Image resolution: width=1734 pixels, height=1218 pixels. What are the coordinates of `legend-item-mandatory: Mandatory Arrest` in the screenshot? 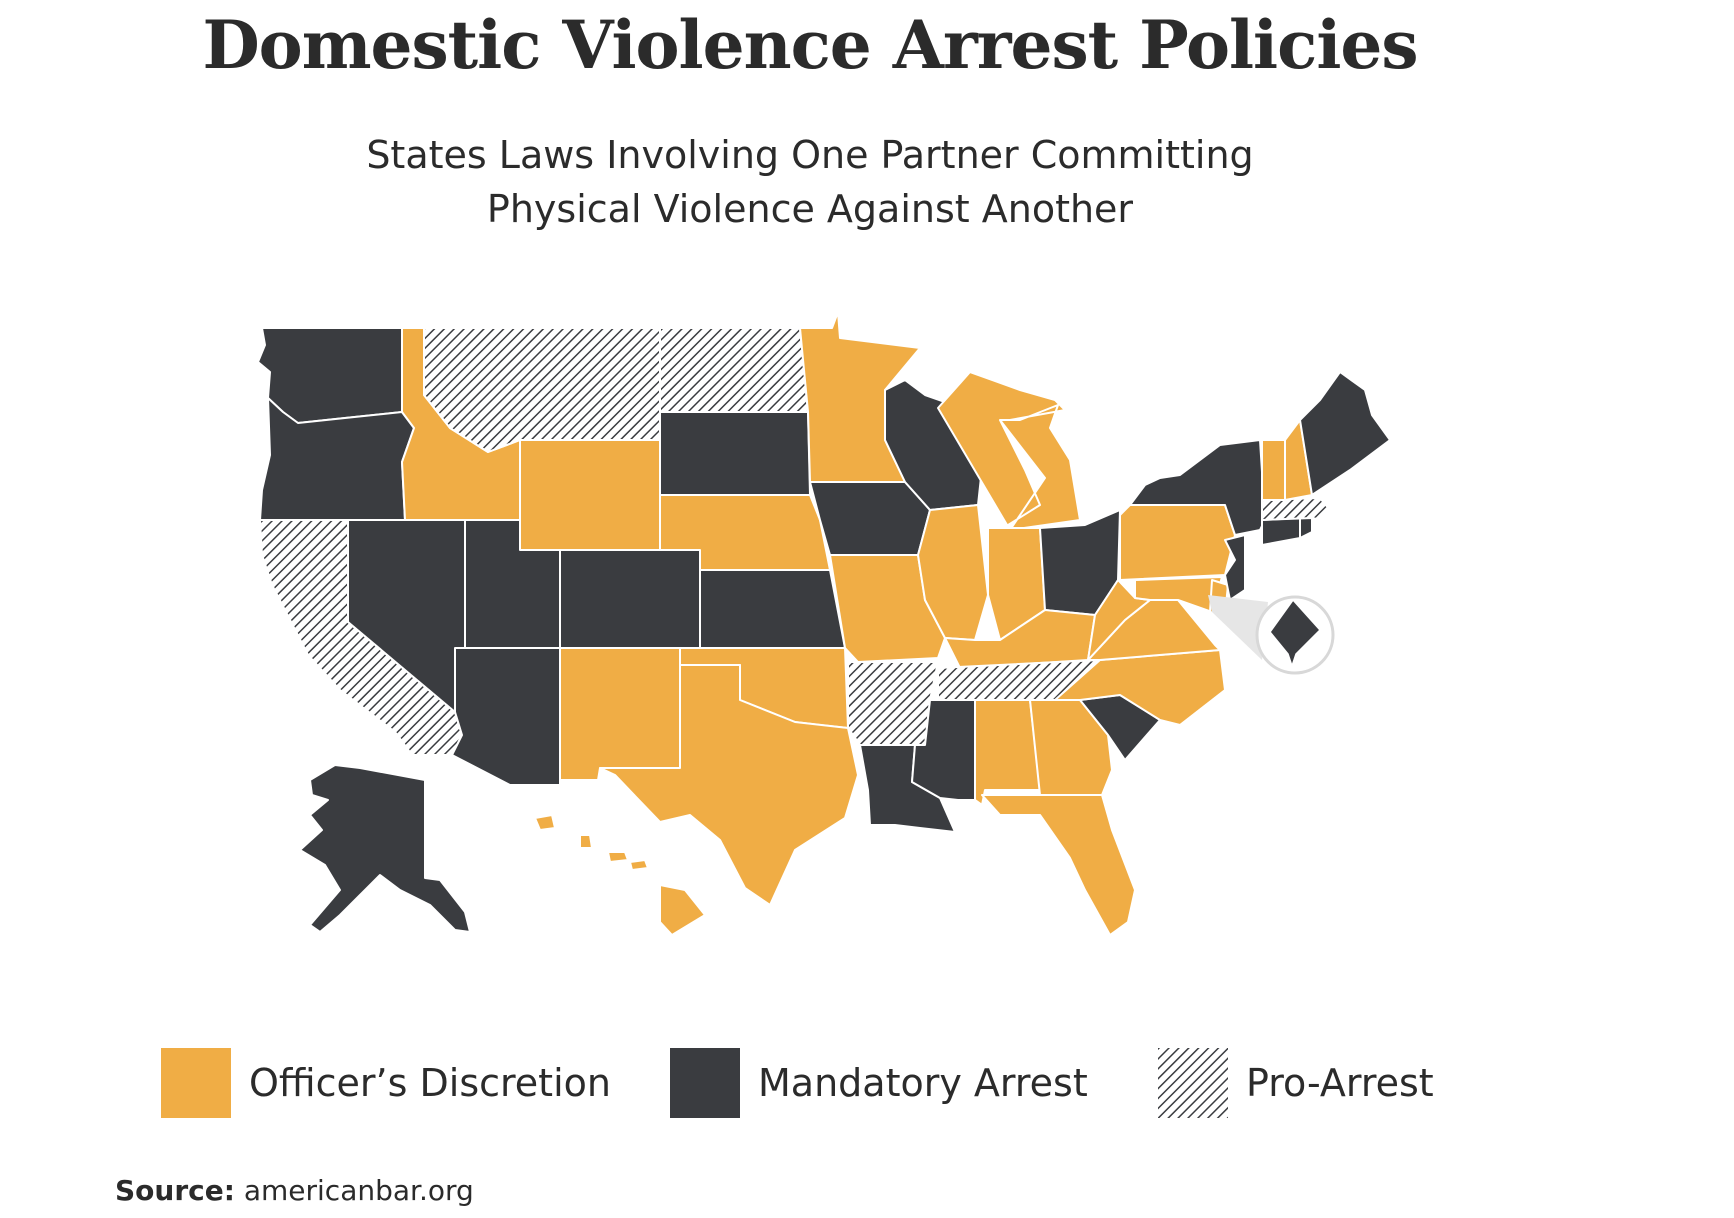 It's located at (879, 1083).